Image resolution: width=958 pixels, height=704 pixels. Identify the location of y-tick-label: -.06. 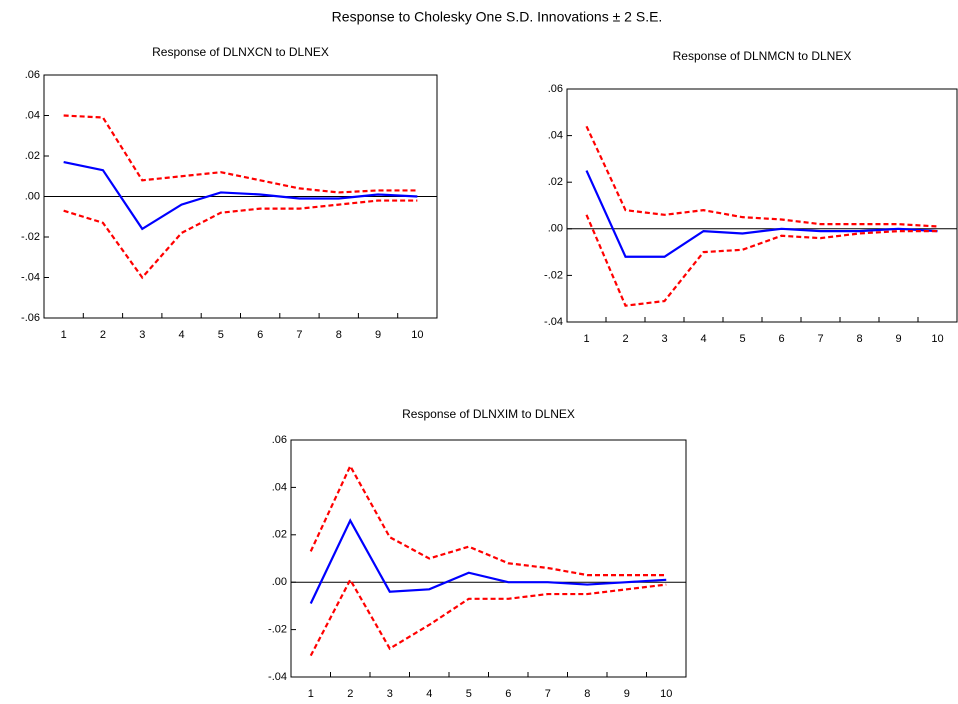
(30, 318).